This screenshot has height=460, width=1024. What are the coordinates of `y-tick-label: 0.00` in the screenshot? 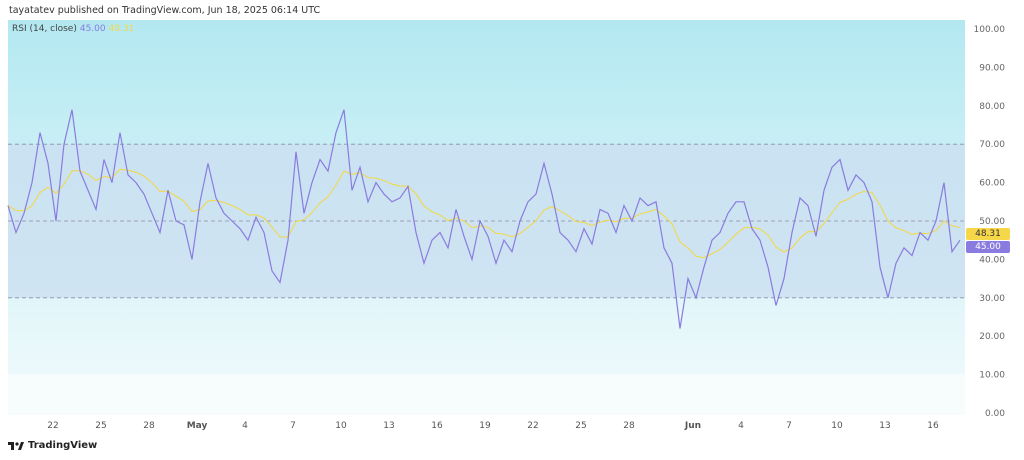 It's located at (995, 414).